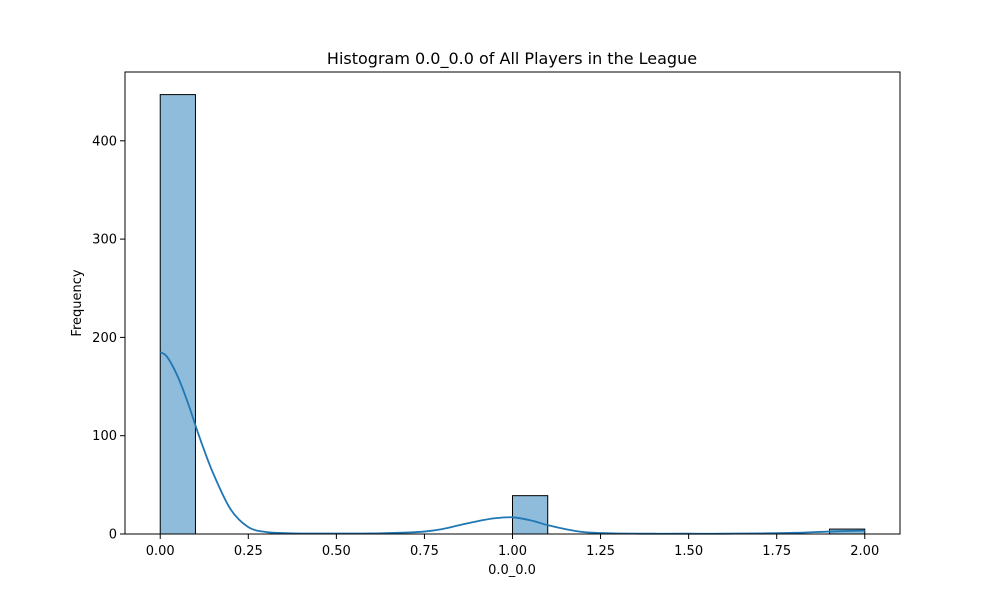 The height and width of the screenshot is (600, 1000). What do you see at coordinates (864, 551) in the screenshot?
I see `x-tick-label-8: 2.00` at bounding box center [864, 551].